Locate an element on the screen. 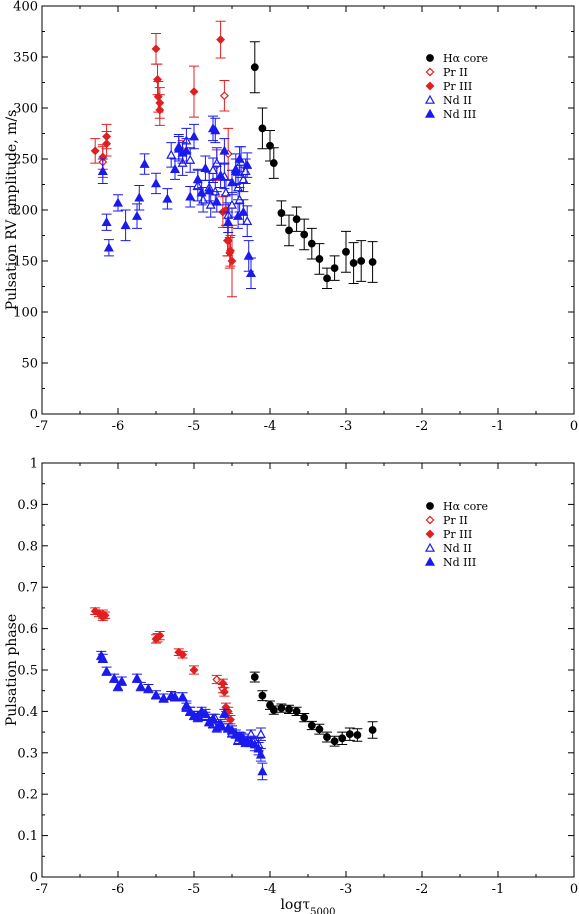 The image size is (579, 914). legend-label: Nd II is located at coordinates (457, 100).